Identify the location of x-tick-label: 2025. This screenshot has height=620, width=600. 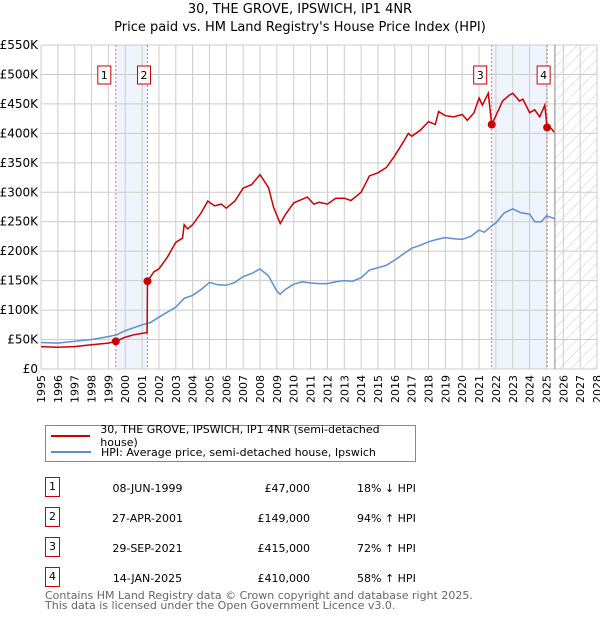
(546, 389).